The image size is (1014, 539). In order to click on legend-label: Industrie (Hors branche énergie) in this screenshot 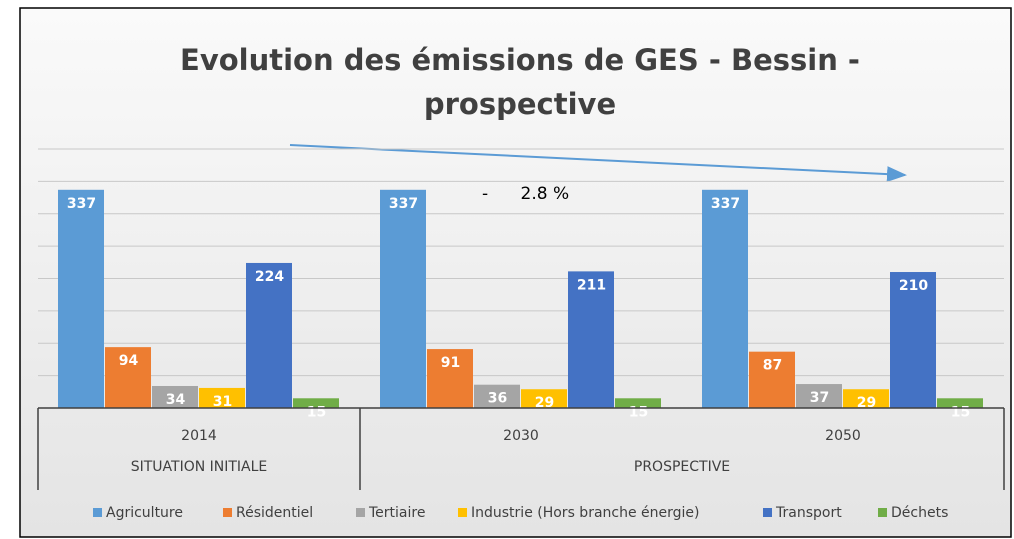, I will do `click(585, 513)`.